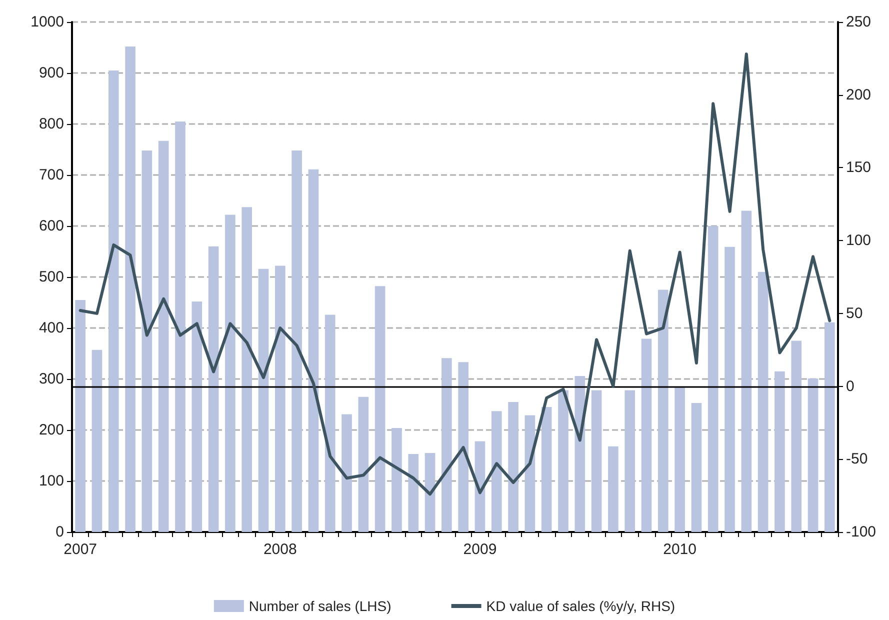  Describe the element at coordinates (51, 379) in the screenshot. I see `y-tick-label: 300` at that location.